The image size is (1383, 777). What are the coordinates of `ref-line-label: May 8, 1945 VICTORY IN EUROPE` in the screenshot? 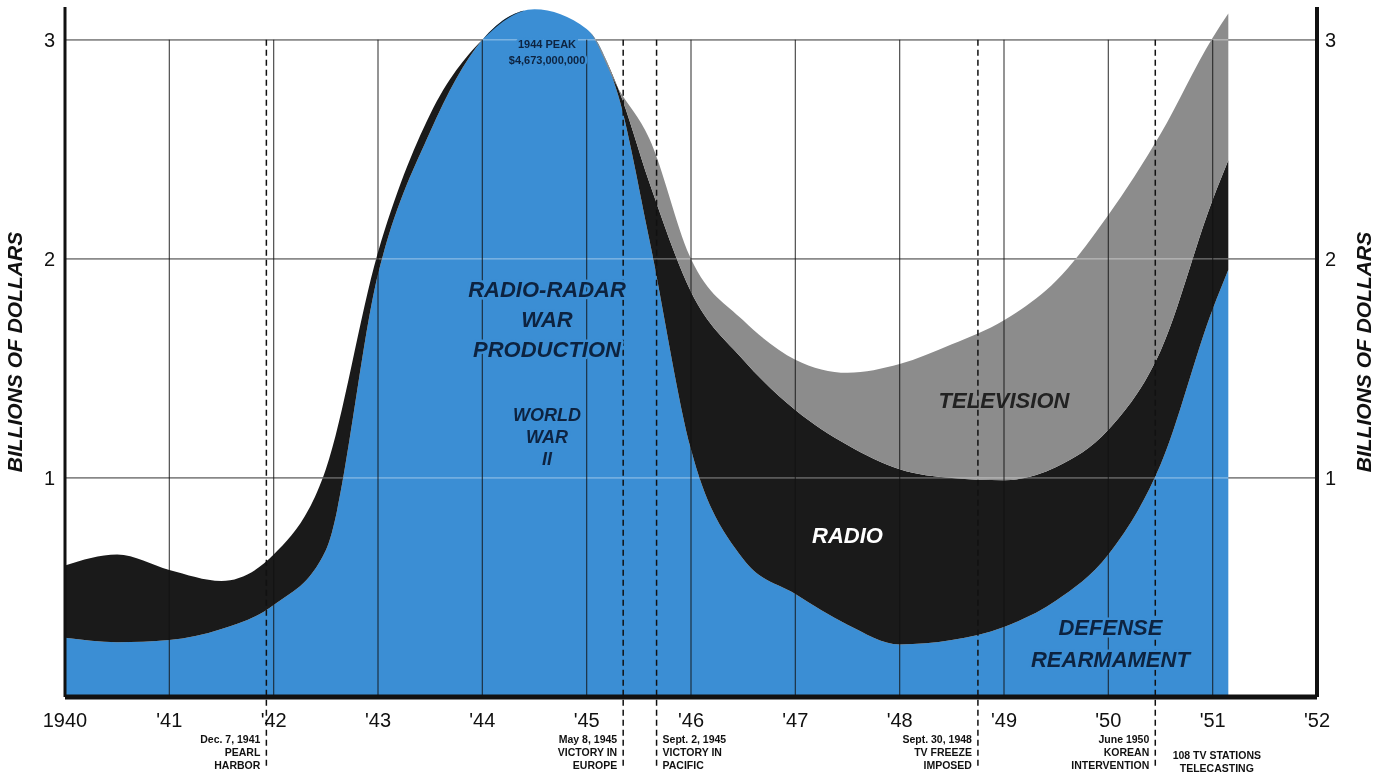 It's located at (587, 752).